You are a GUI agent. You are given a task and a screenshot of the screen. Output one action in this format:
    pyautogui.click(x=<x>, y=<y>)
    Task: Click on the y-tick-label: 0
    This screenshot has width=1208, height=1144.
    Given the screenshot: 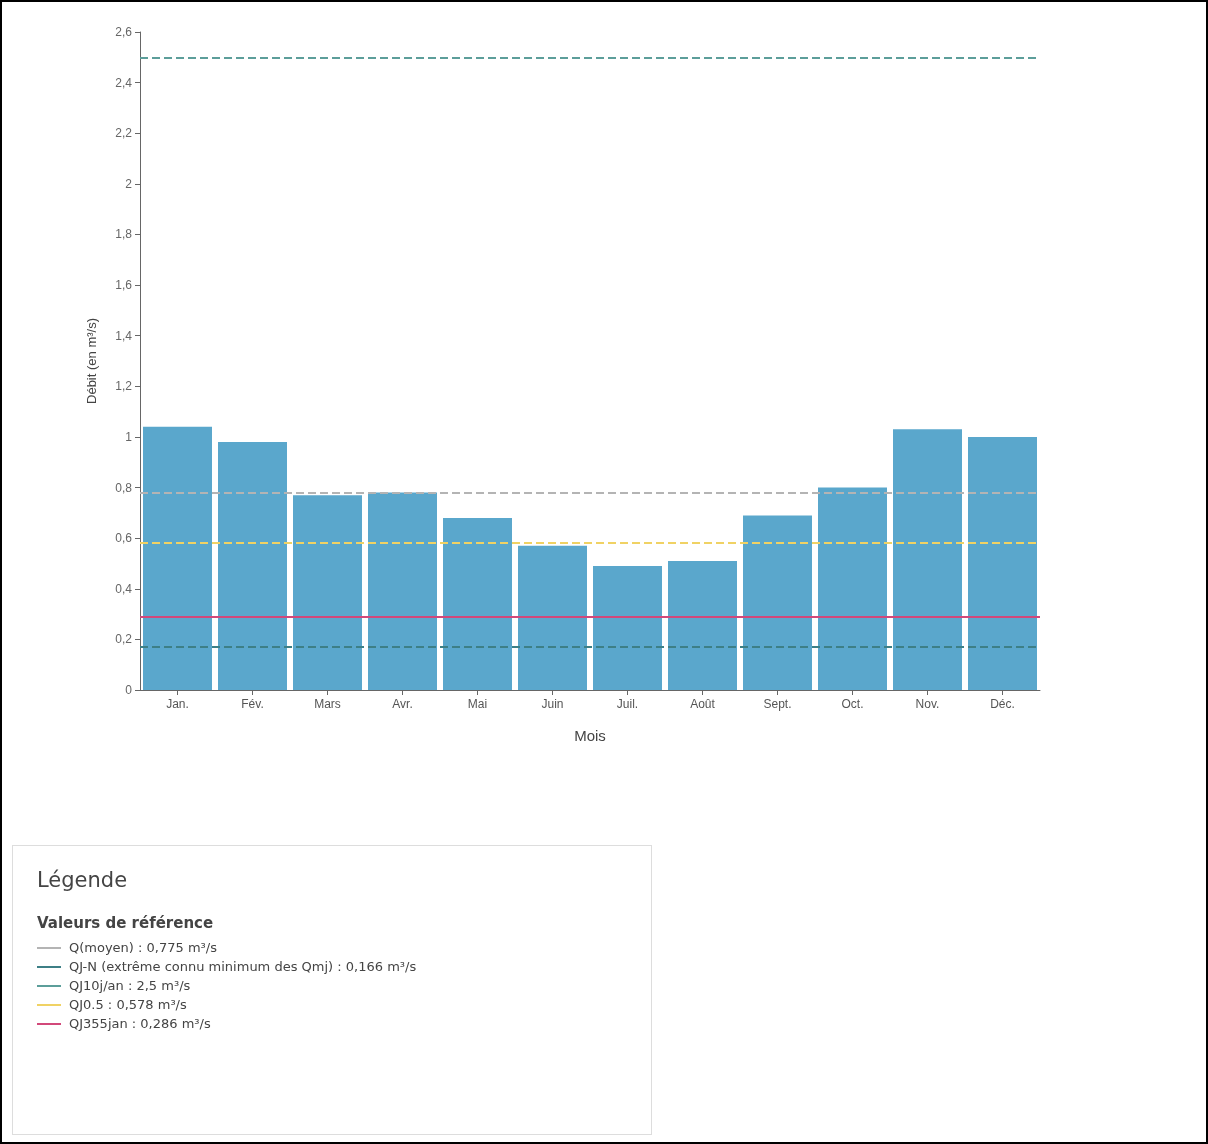 What is the action you would take?
    pyautogui.click(x=129, y=690)
    